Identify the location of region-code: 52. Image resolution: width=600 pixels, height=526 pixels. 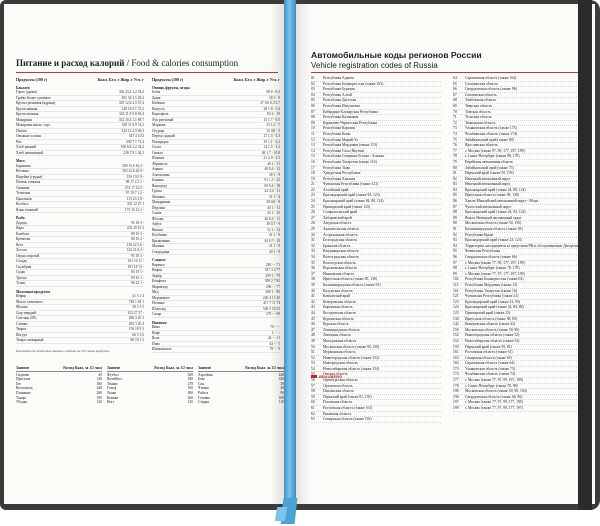
(313, 357).